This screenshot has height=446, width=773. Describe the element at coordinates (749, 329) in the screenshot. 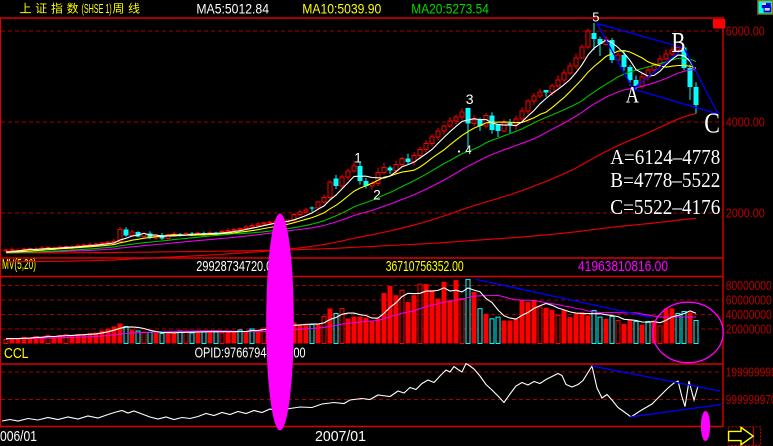

I see `svg-text: 20000000` at that location.